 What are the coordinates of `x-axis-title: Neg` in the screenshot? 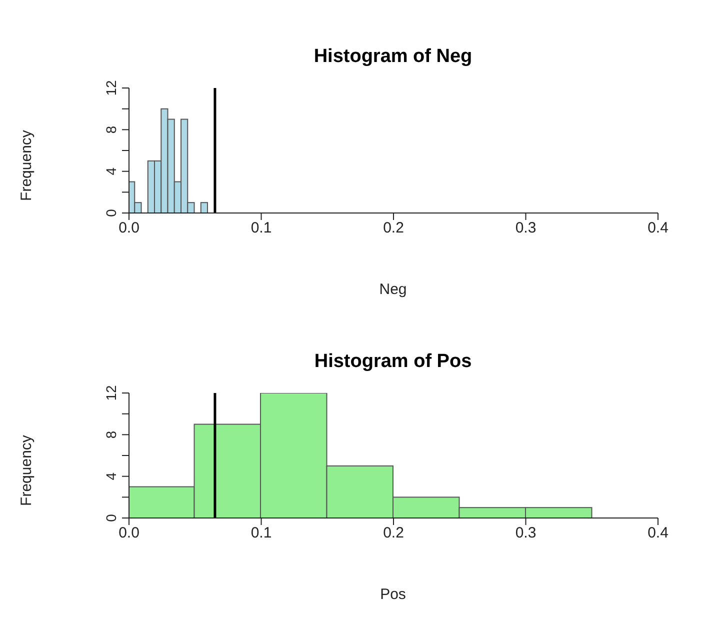 It's located at (393, 289).